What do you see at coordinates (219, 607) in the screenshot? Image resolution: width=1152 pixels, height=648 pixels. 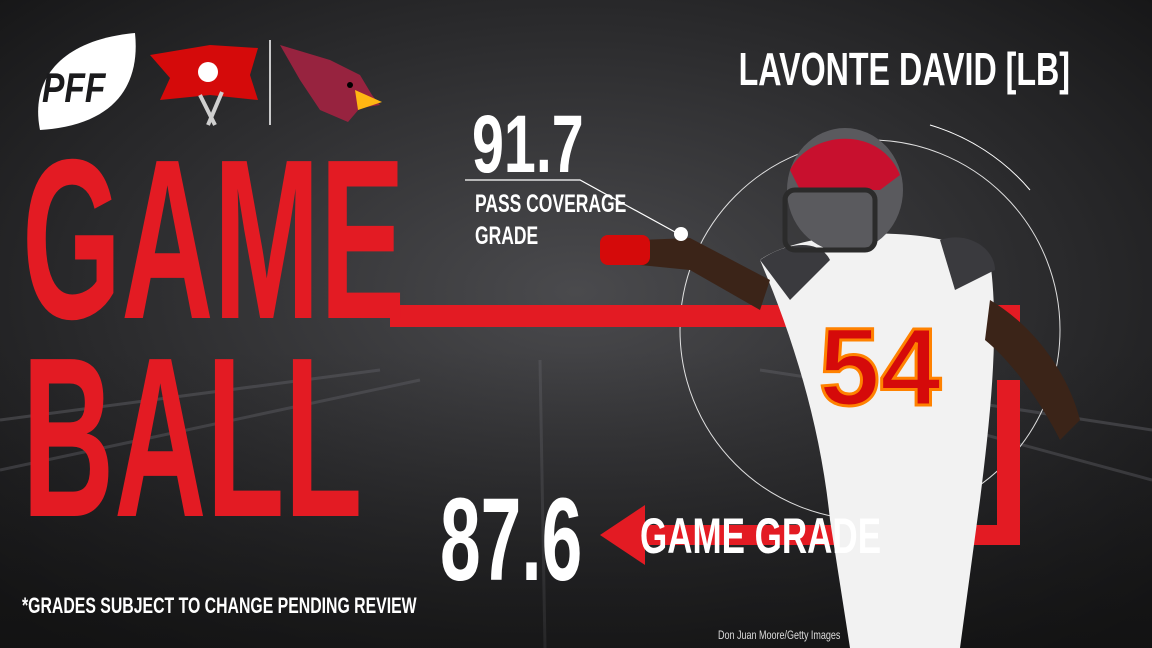 I see `footnote: *GRADES SUBJECT TO CHANGE PENDING REVIEW` at bounding box center [219, 607].